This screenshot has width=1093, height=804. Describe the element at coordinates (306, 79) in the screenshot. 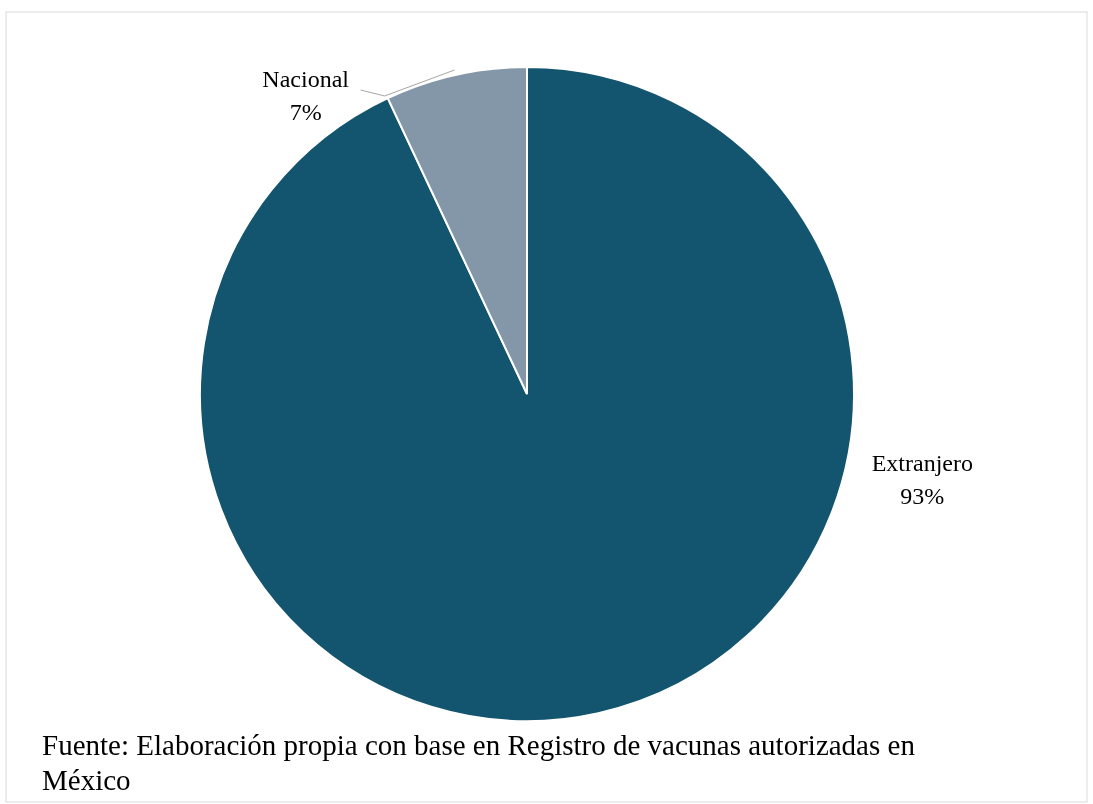

I see `slice-label: Nacional` at that location.